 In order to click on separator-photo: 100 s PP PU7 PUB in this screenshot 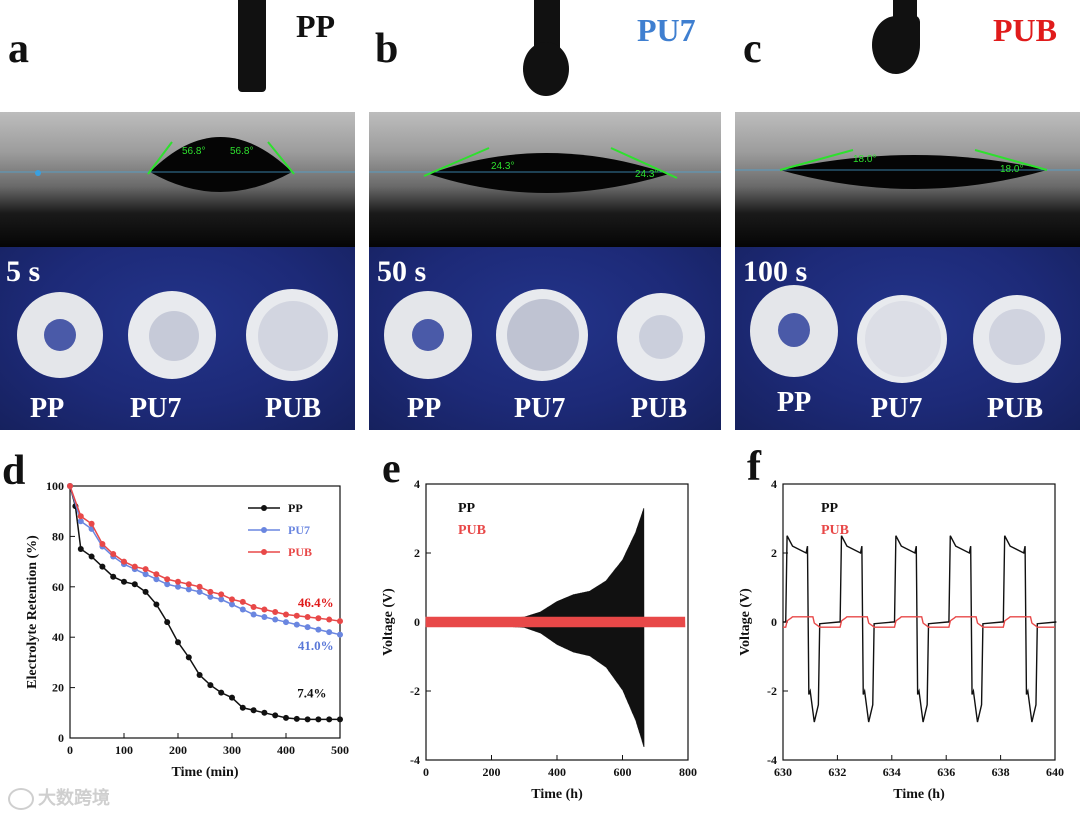, I will do `click(907, 338)`.